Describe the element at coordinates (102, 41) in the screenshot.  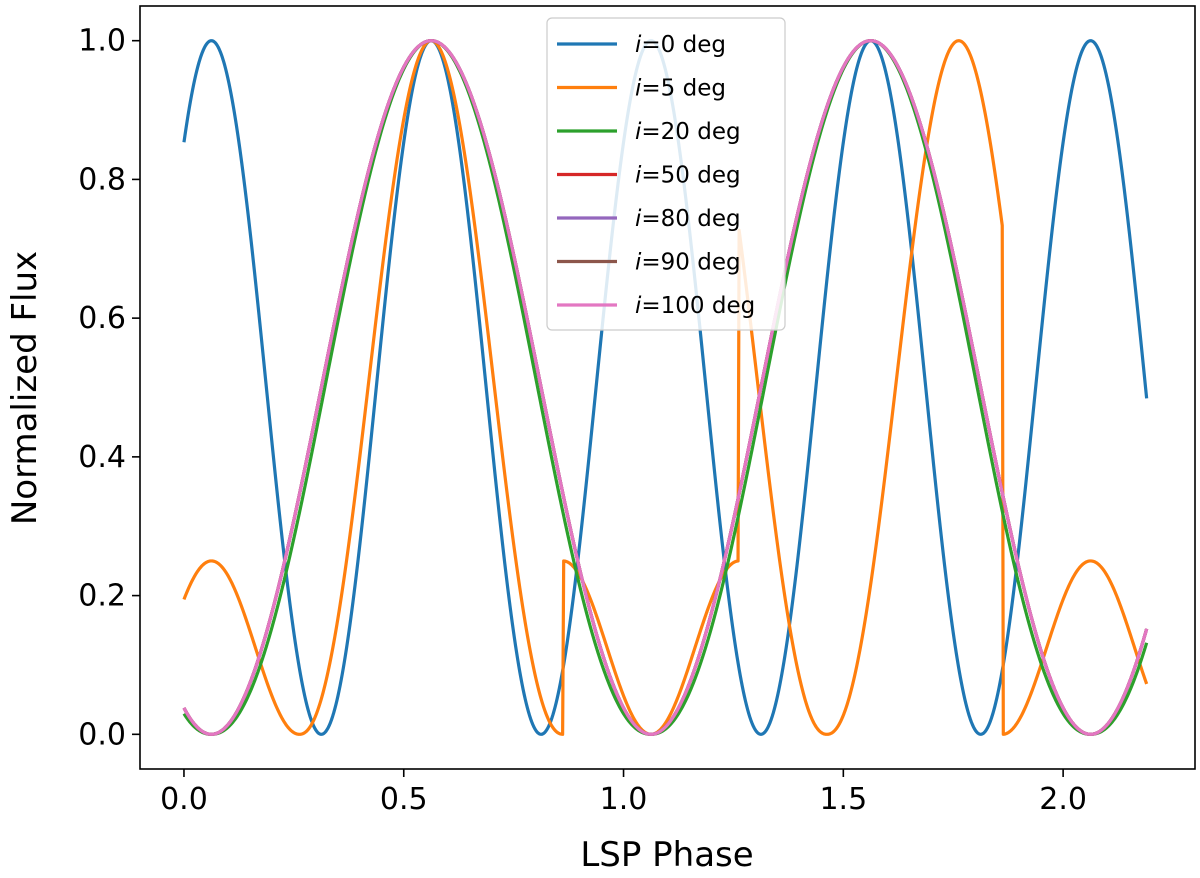
I see `y-tick-label: 1.0` at that location.